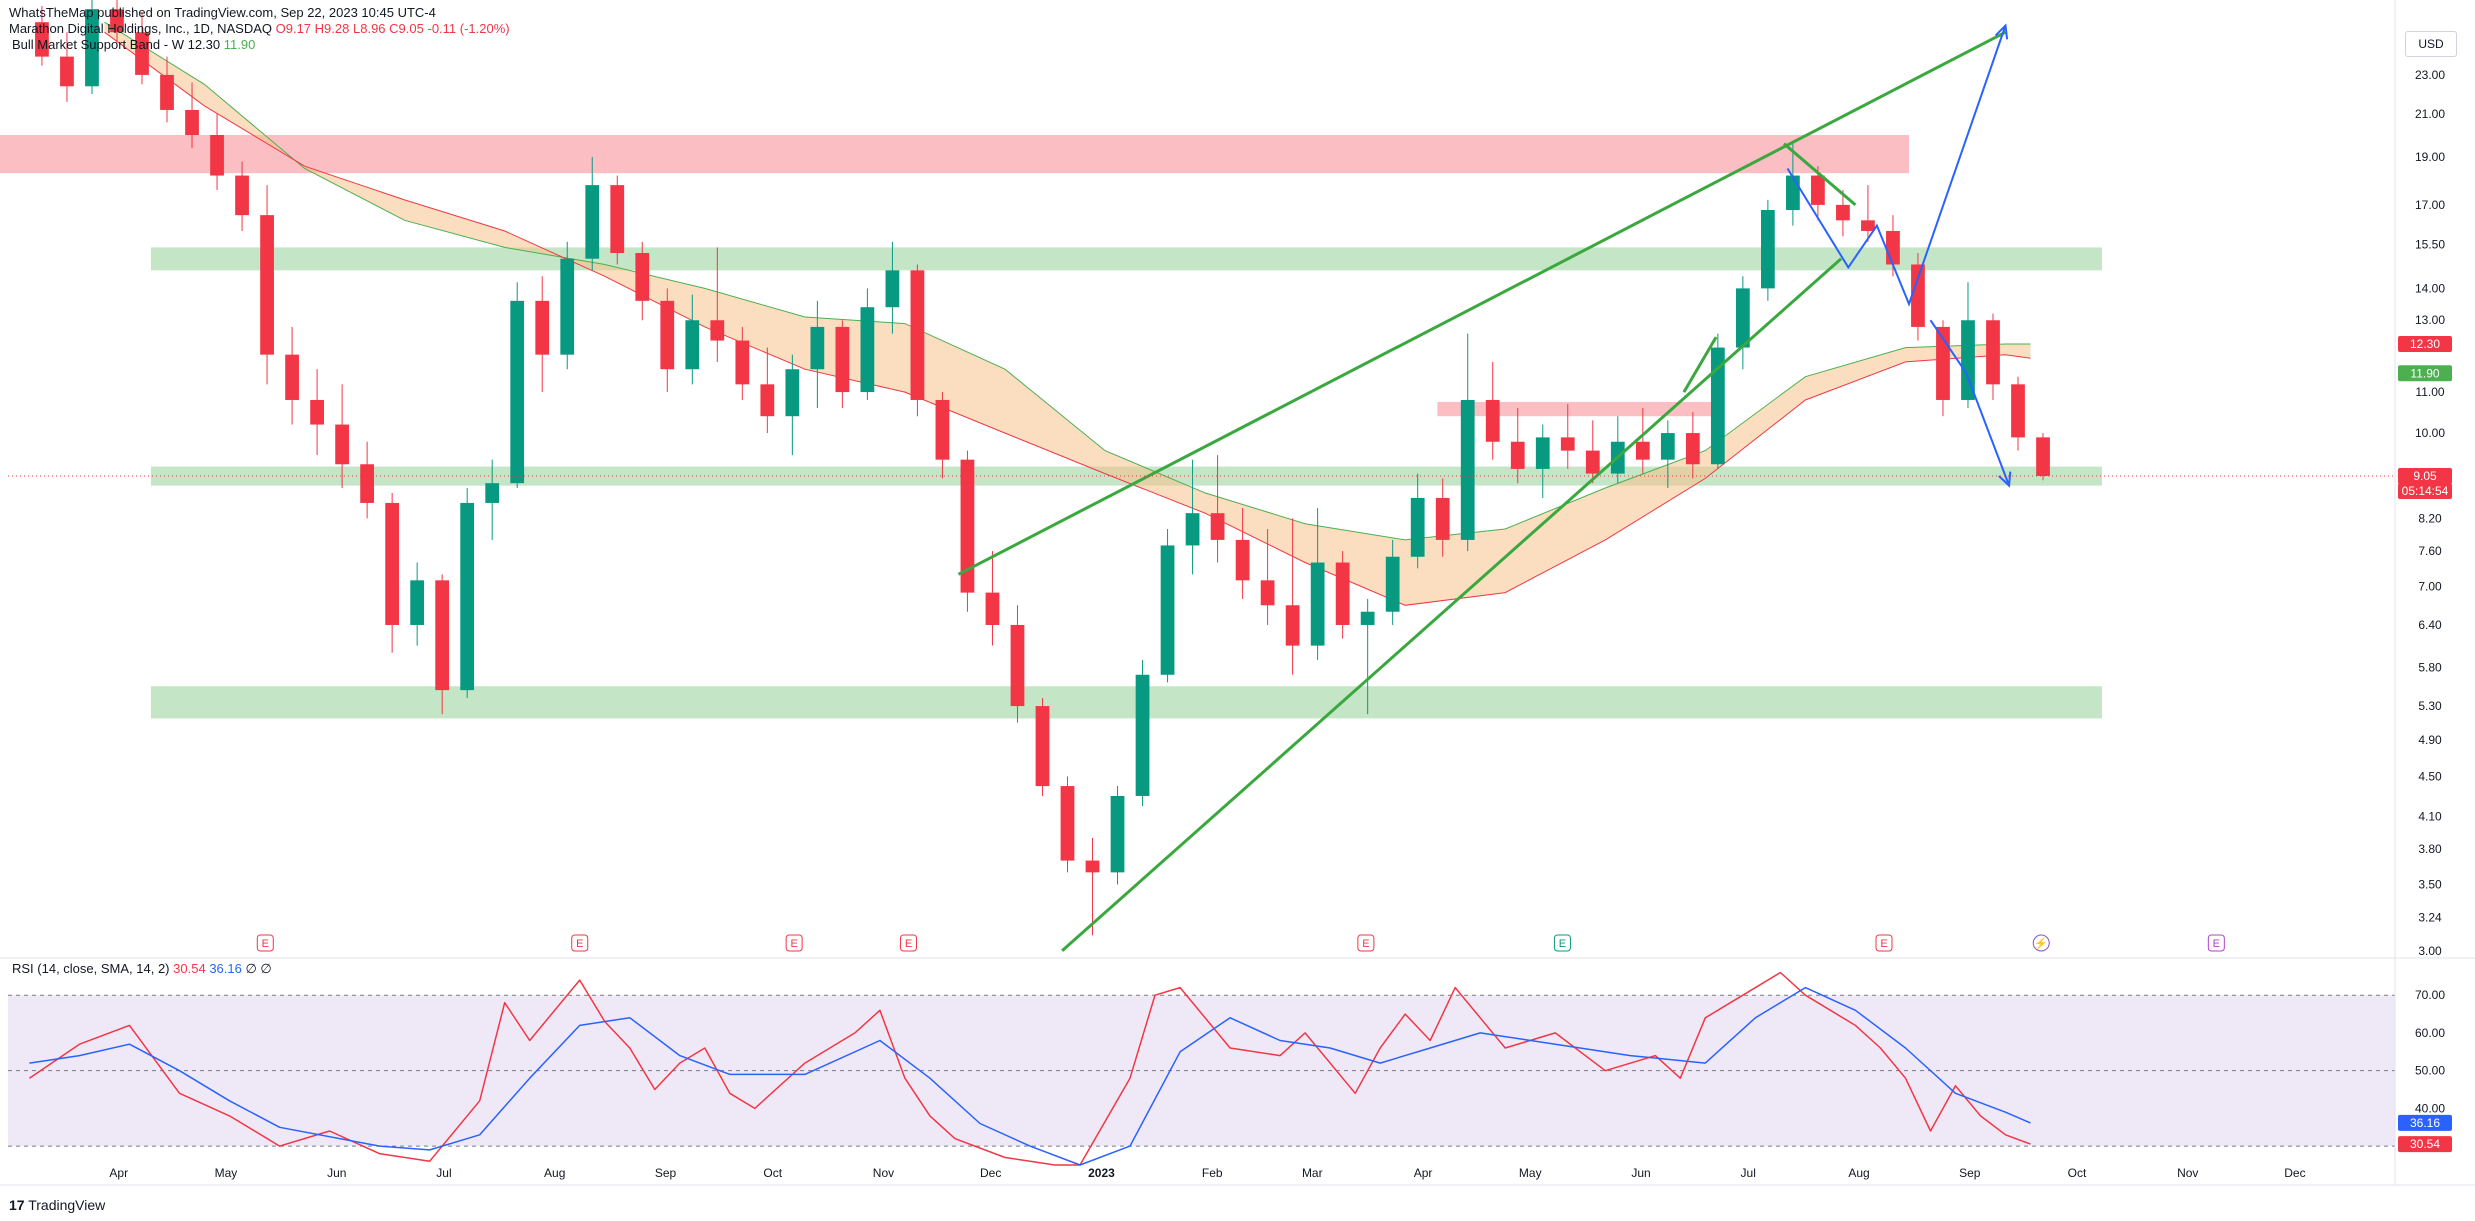 The height and width of the screenshot is (1221, 2475). Describe the element at coordinates (2425, 476) in the screenshot. I see `price-label-text: 9.05` at that location.